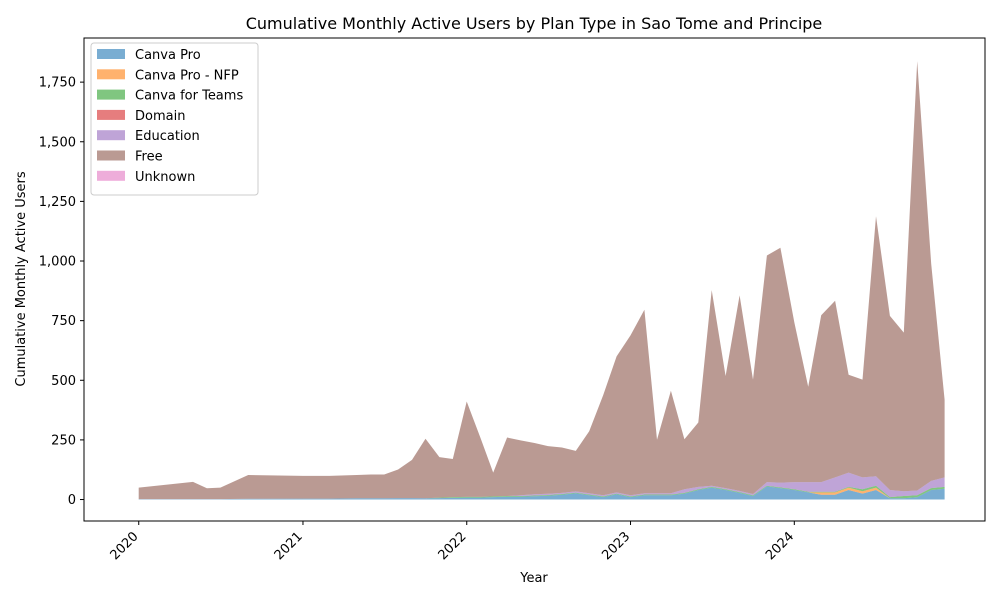  Describe the element at coordinates (149, 157) in the screenshot. I see `legend-label-free: Free` at that location.